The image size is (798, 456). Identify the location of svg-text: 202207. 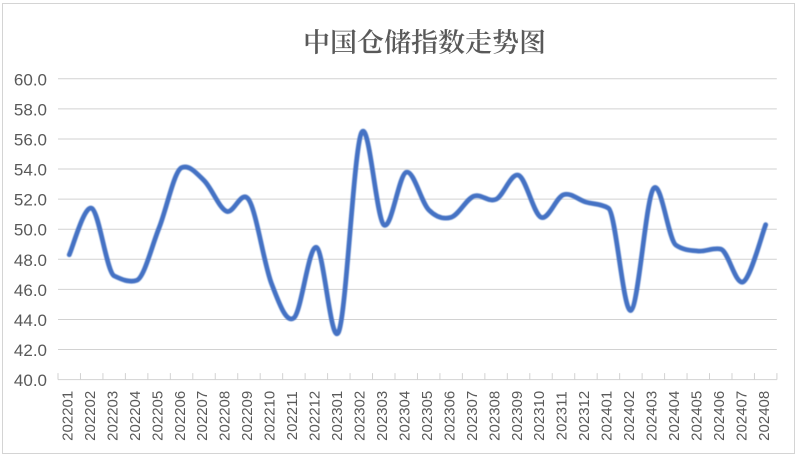
(202, 416).